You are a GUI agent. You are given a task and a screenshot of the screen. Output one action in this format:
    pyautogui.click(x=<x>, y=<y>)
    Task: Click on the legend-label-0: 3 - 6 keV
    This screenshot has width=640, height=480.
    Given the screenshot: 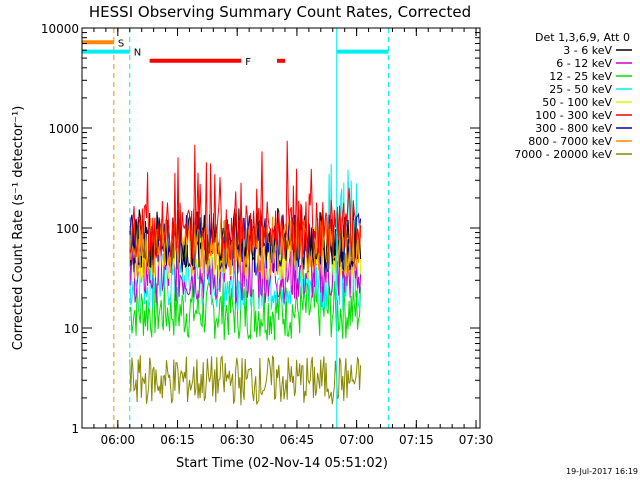 What is the action you would take?
    pyautogui.click(x=587, y=50)
    